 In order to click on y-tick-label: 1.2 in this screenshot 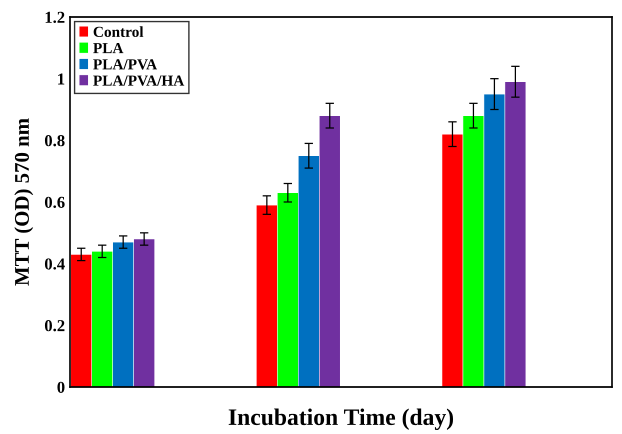, I will do `click(55, 18)`.